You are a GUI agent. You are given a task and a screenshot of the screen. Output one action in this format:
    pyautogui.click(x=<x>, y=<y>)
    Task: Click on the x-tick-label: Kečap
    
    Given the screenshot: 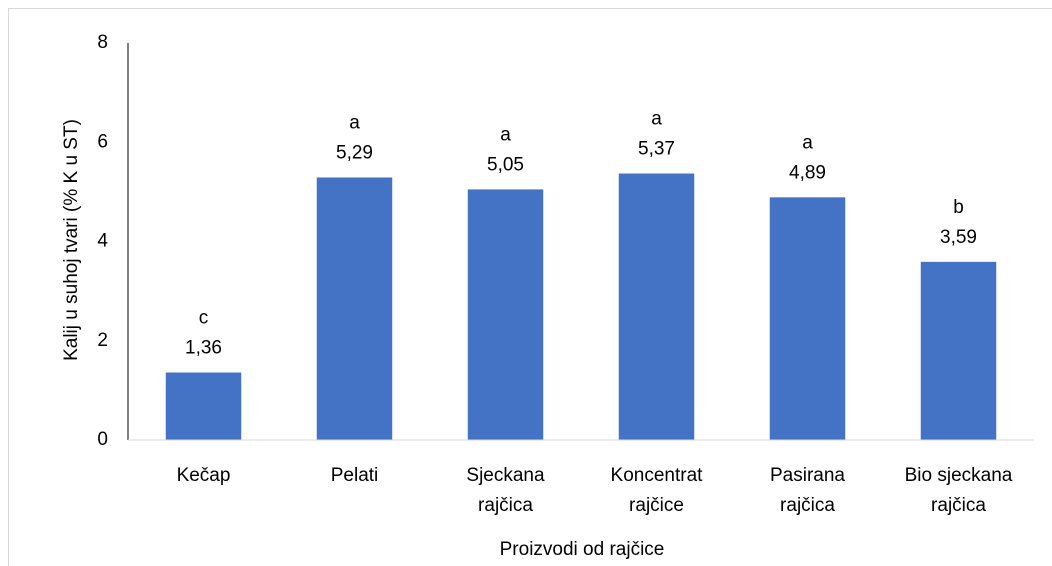 What is the action you would take?
    pyautogui.click(x=204, y=475)
    